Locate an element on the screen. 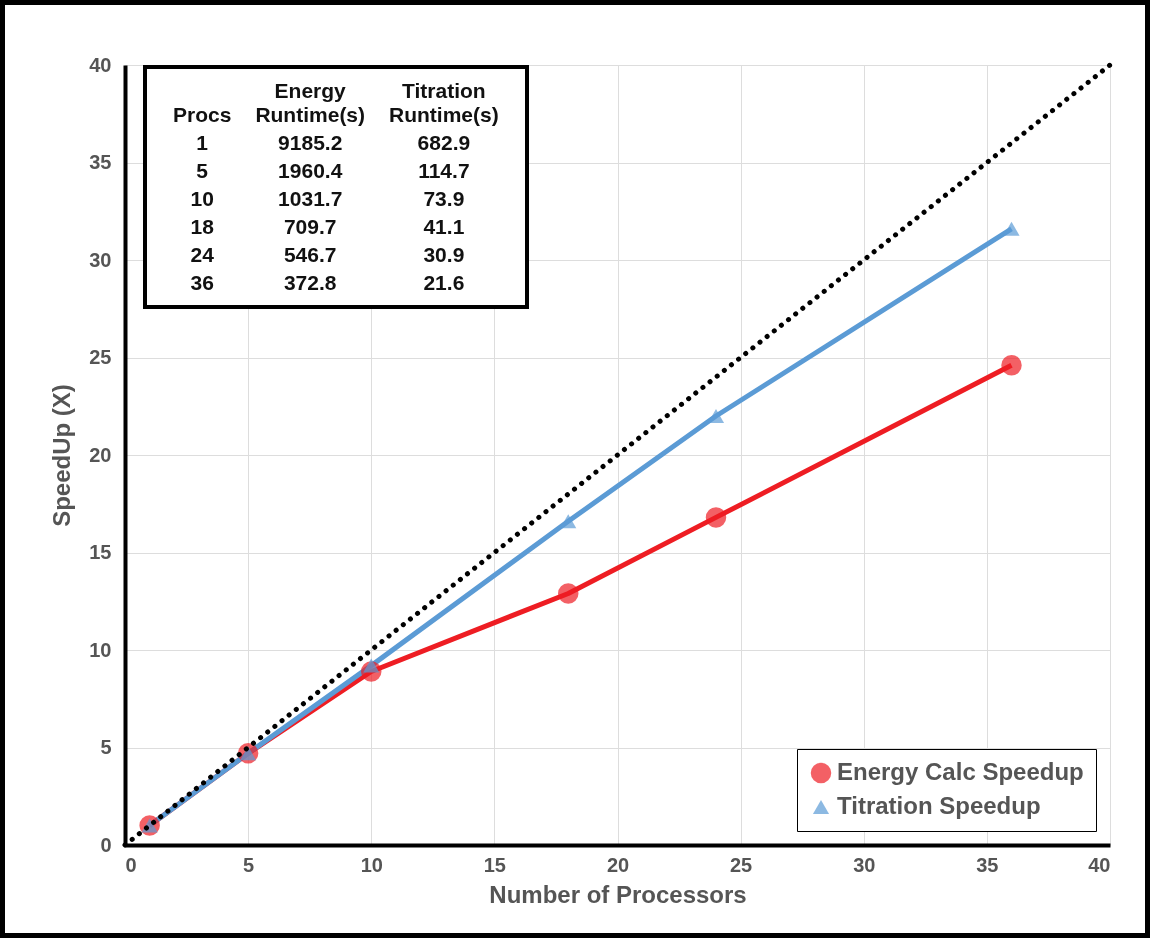 The image size is (1150, 938). annotation: 682.9 is located at coordinates (444, 143).